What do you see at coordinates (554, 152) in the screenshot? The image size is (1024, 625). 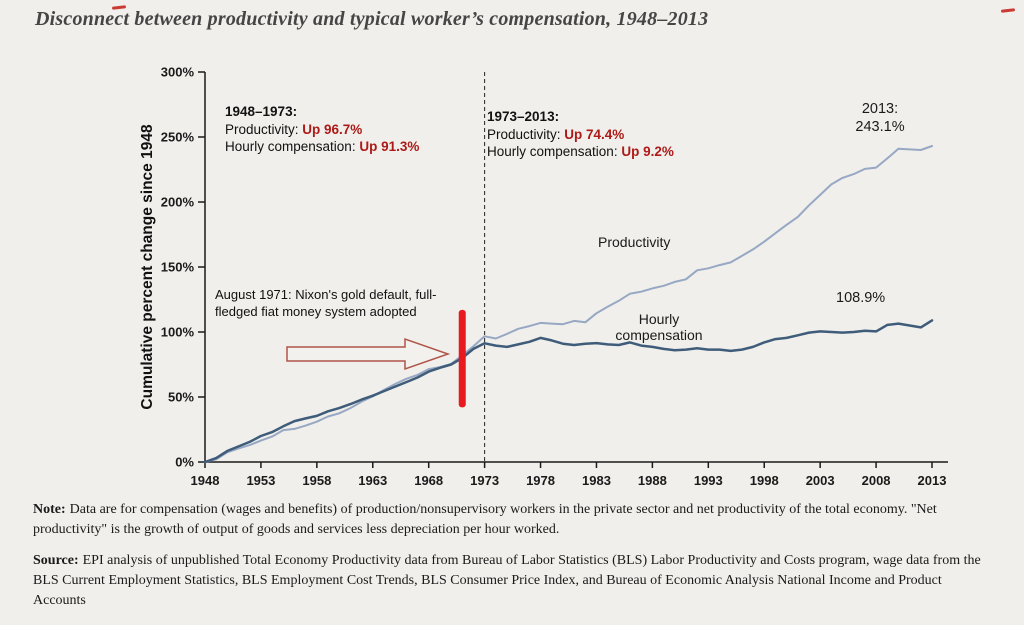 I see `period2-compensation-label: Hourly compensation:` at bounding box center [554, 152].